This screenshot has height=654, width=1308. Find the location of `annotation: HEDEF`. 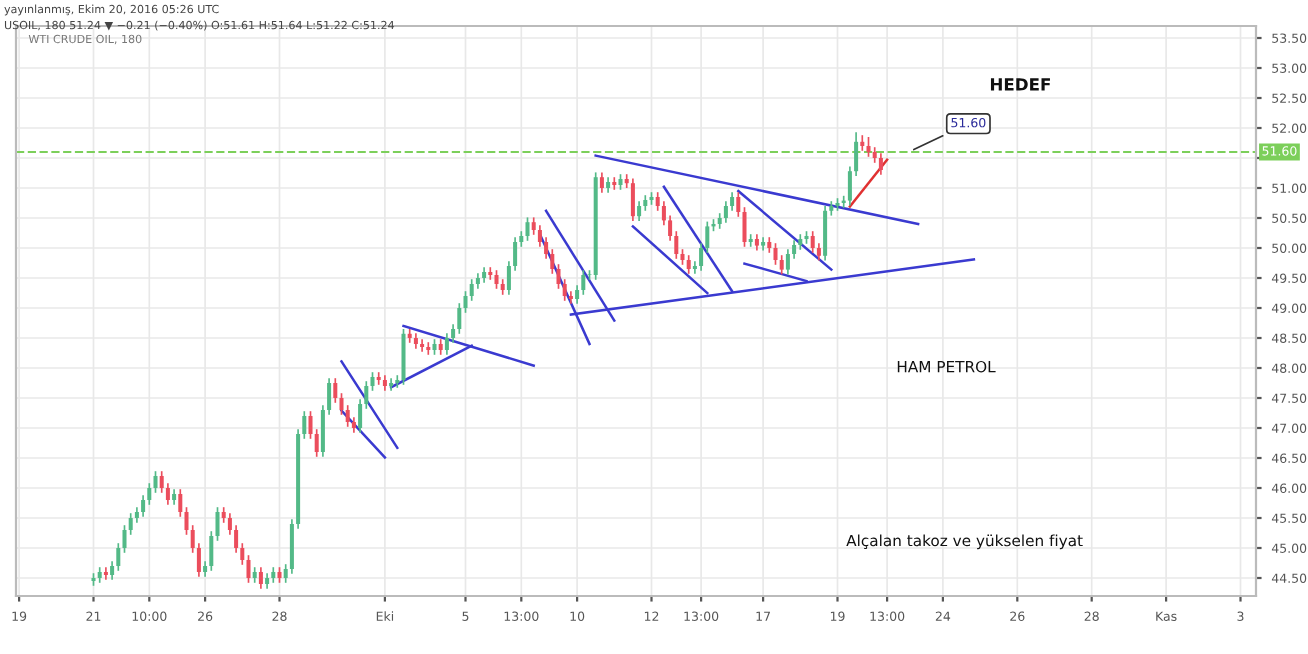

annotation: HEDEF is located at coordinates (1020, 84).